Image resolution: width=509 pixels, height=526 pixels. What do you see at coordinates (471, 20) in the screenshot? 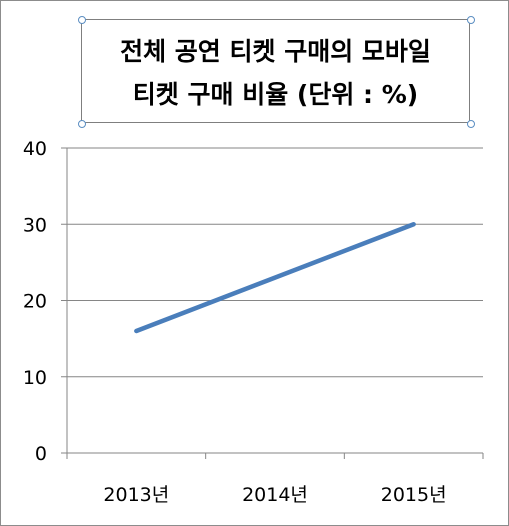
I see `title-resize-handle-top-right` at bounding box center [471, 20].